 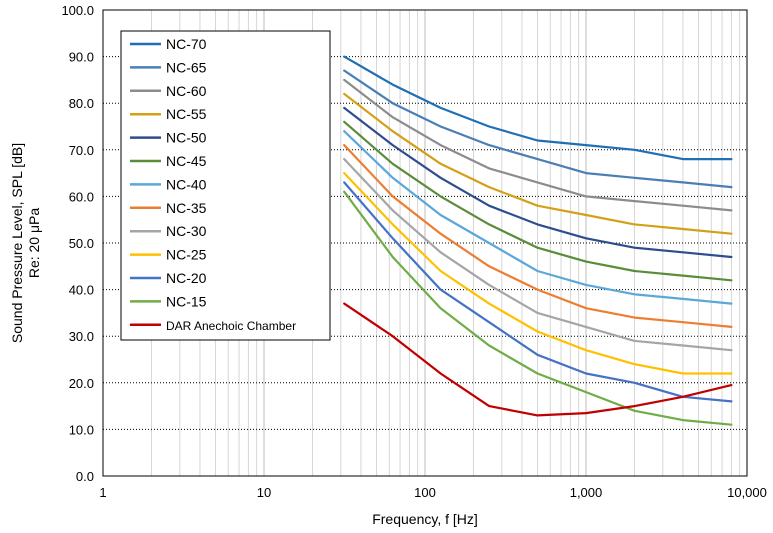 What do you see at coordinates (186, 161) in the screenshot?
I see `legend-label: NC-45` at bounding box center [186, 161].